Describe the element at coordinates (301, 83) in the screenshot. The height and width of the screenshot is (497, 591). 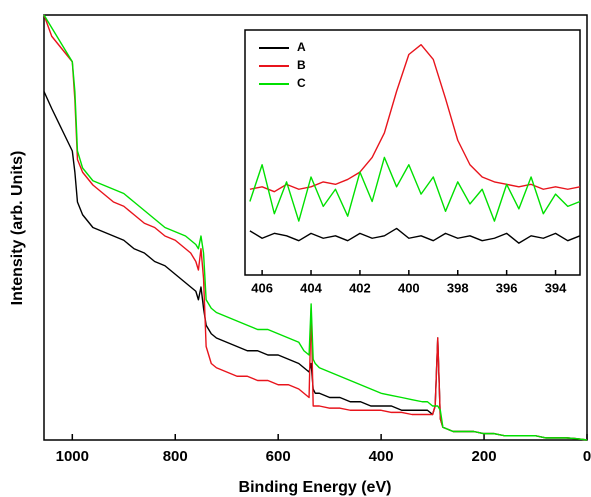
I see `legend-label: C` at that location.